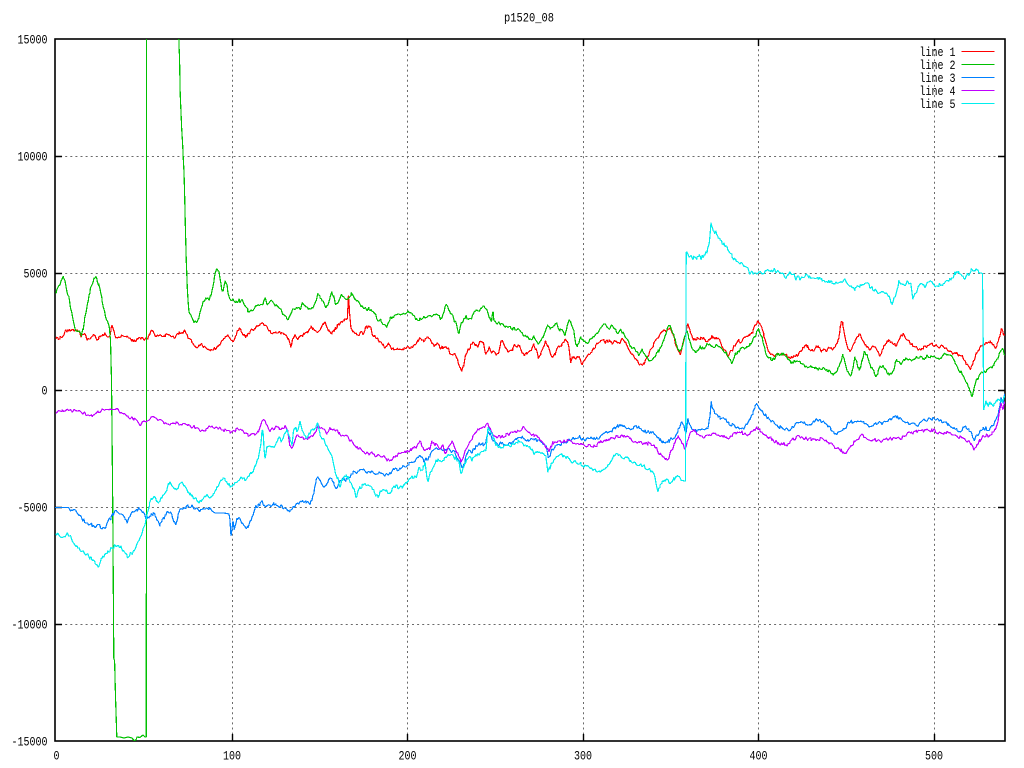  What do you see at coordinates (232, 757) in the screenshot?
I see `svg-text: 100` at bounding box center [232, 757].